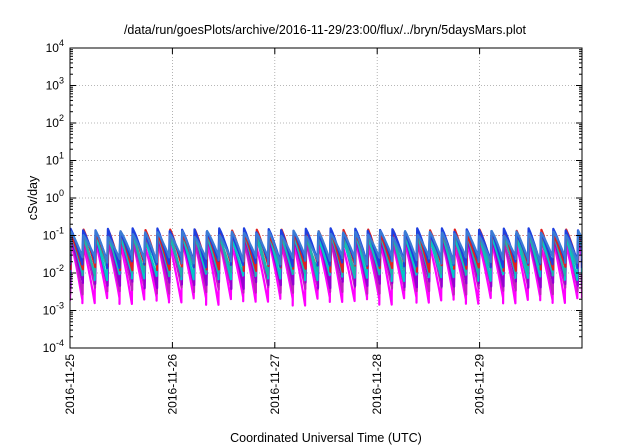 This screenshot has height=448, width=640. What do you see at coordinates (326, 438) in the screenshot?
I see `x-axis-label: Coordinated Universal Time (UTC)` at bounding box center [326, 438].